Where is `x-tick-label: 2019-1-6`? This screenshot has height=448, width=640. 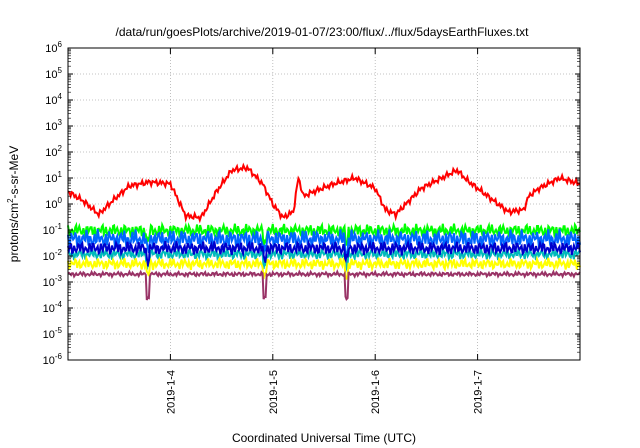
x-tick-label: 2019-1-6 is located at coordinates (376, 392).